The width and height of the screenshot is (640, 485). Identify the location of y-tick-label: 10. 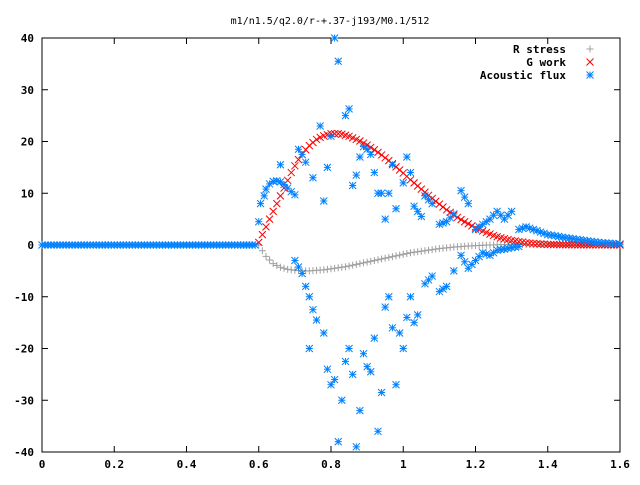
(27, 193).